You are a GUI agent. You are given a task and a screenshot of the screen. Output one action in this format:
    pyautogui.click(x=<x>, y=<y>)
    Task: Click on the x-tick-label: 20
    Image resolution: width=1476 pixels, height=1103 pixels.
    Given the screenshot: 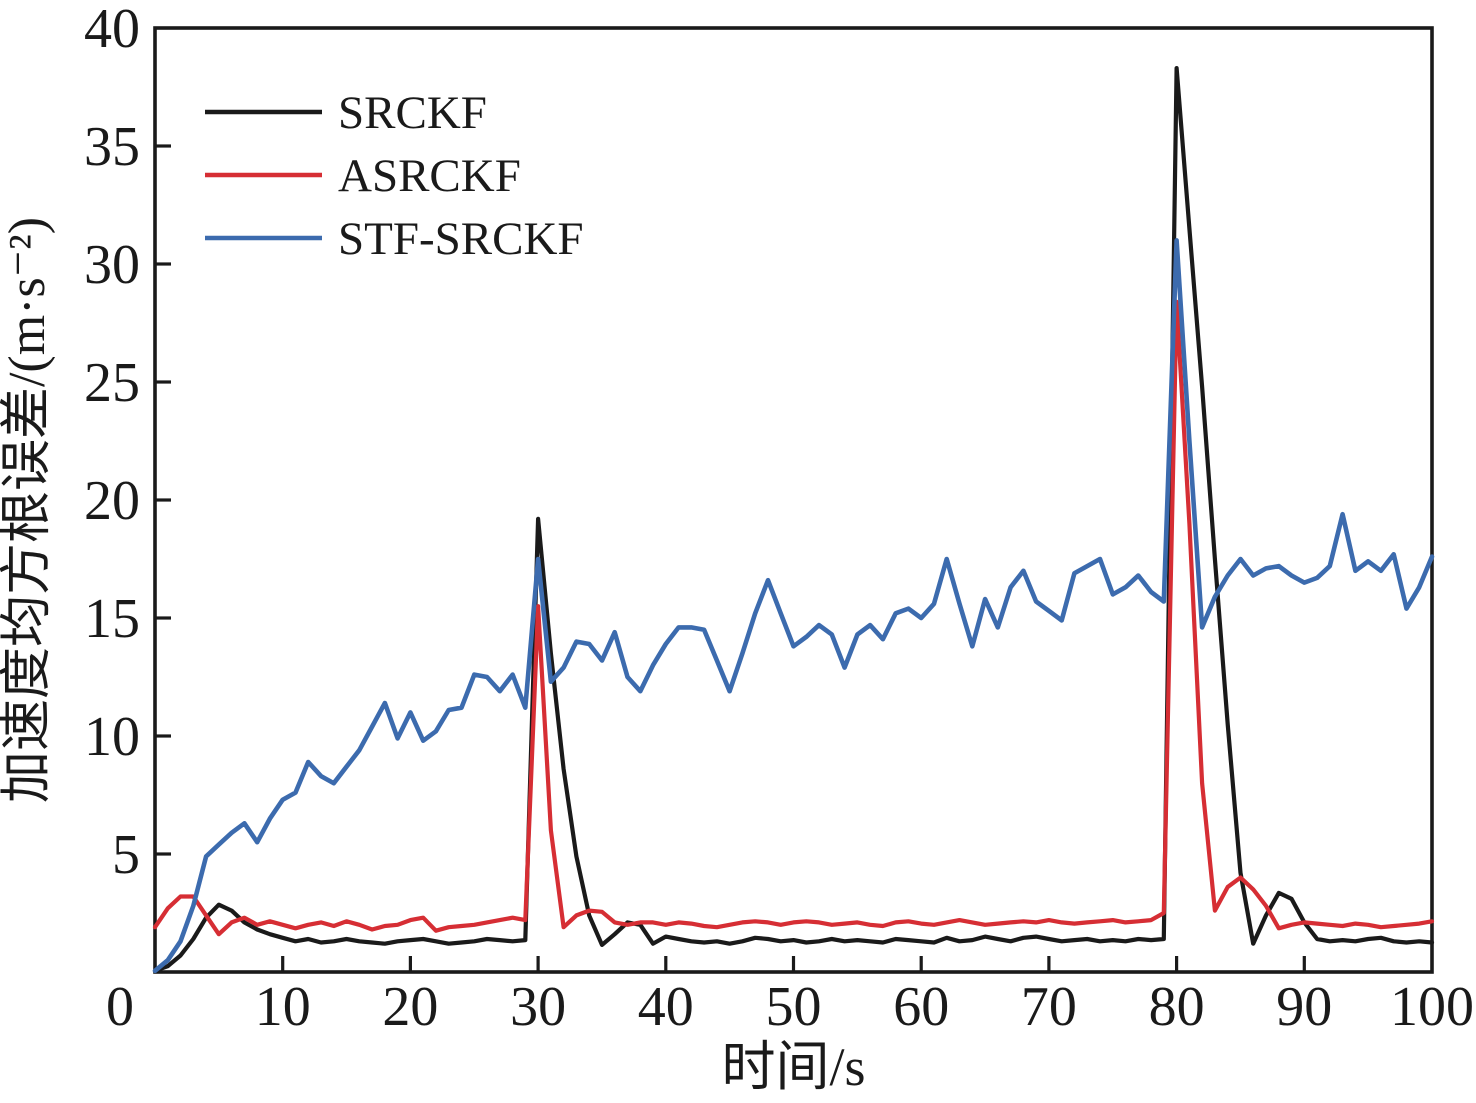 What is the action you would take?
    pyautogui.click(x=410, y=1007)
    